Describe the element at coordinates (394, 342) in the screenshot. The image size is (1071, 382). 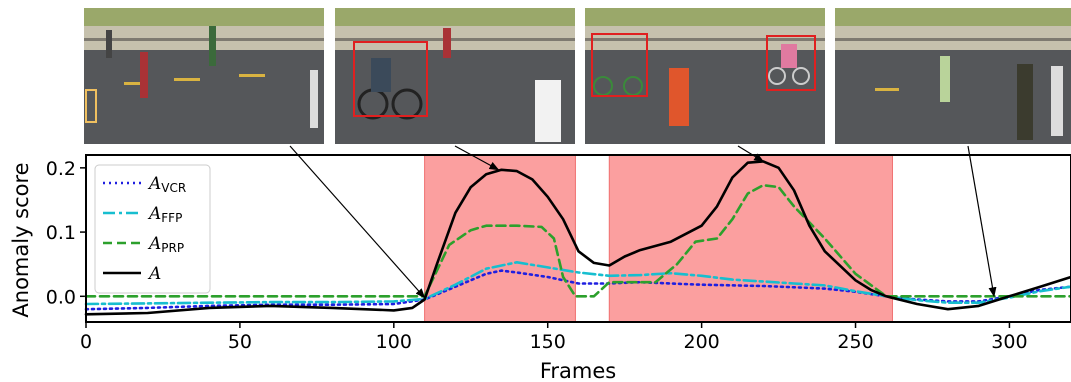
I see `x-tick-label: 100` at that location.